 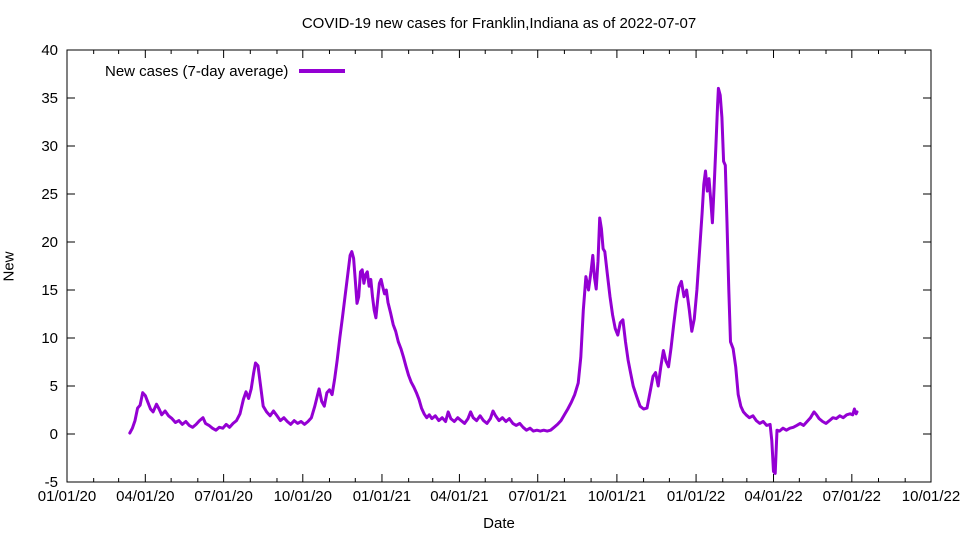 What do you see at coordinates (49, 98) in the screenshot?
I see `y-tick-label: 35` at bounding box center [49, 98].